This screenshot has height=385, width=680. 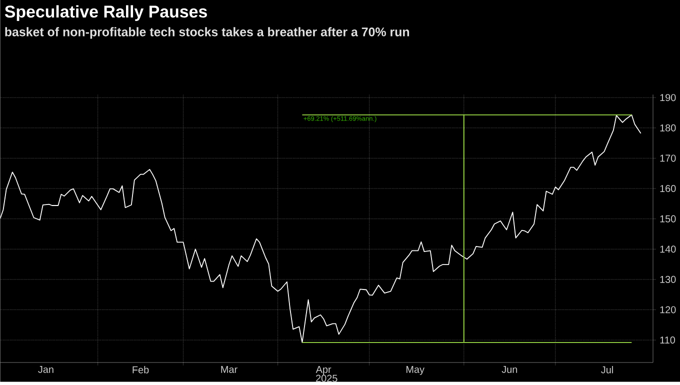 What do you see at coordinates (668, 98) in the screenshot?
I see `y-tick-label: 190` at bounding box center [668, 98].